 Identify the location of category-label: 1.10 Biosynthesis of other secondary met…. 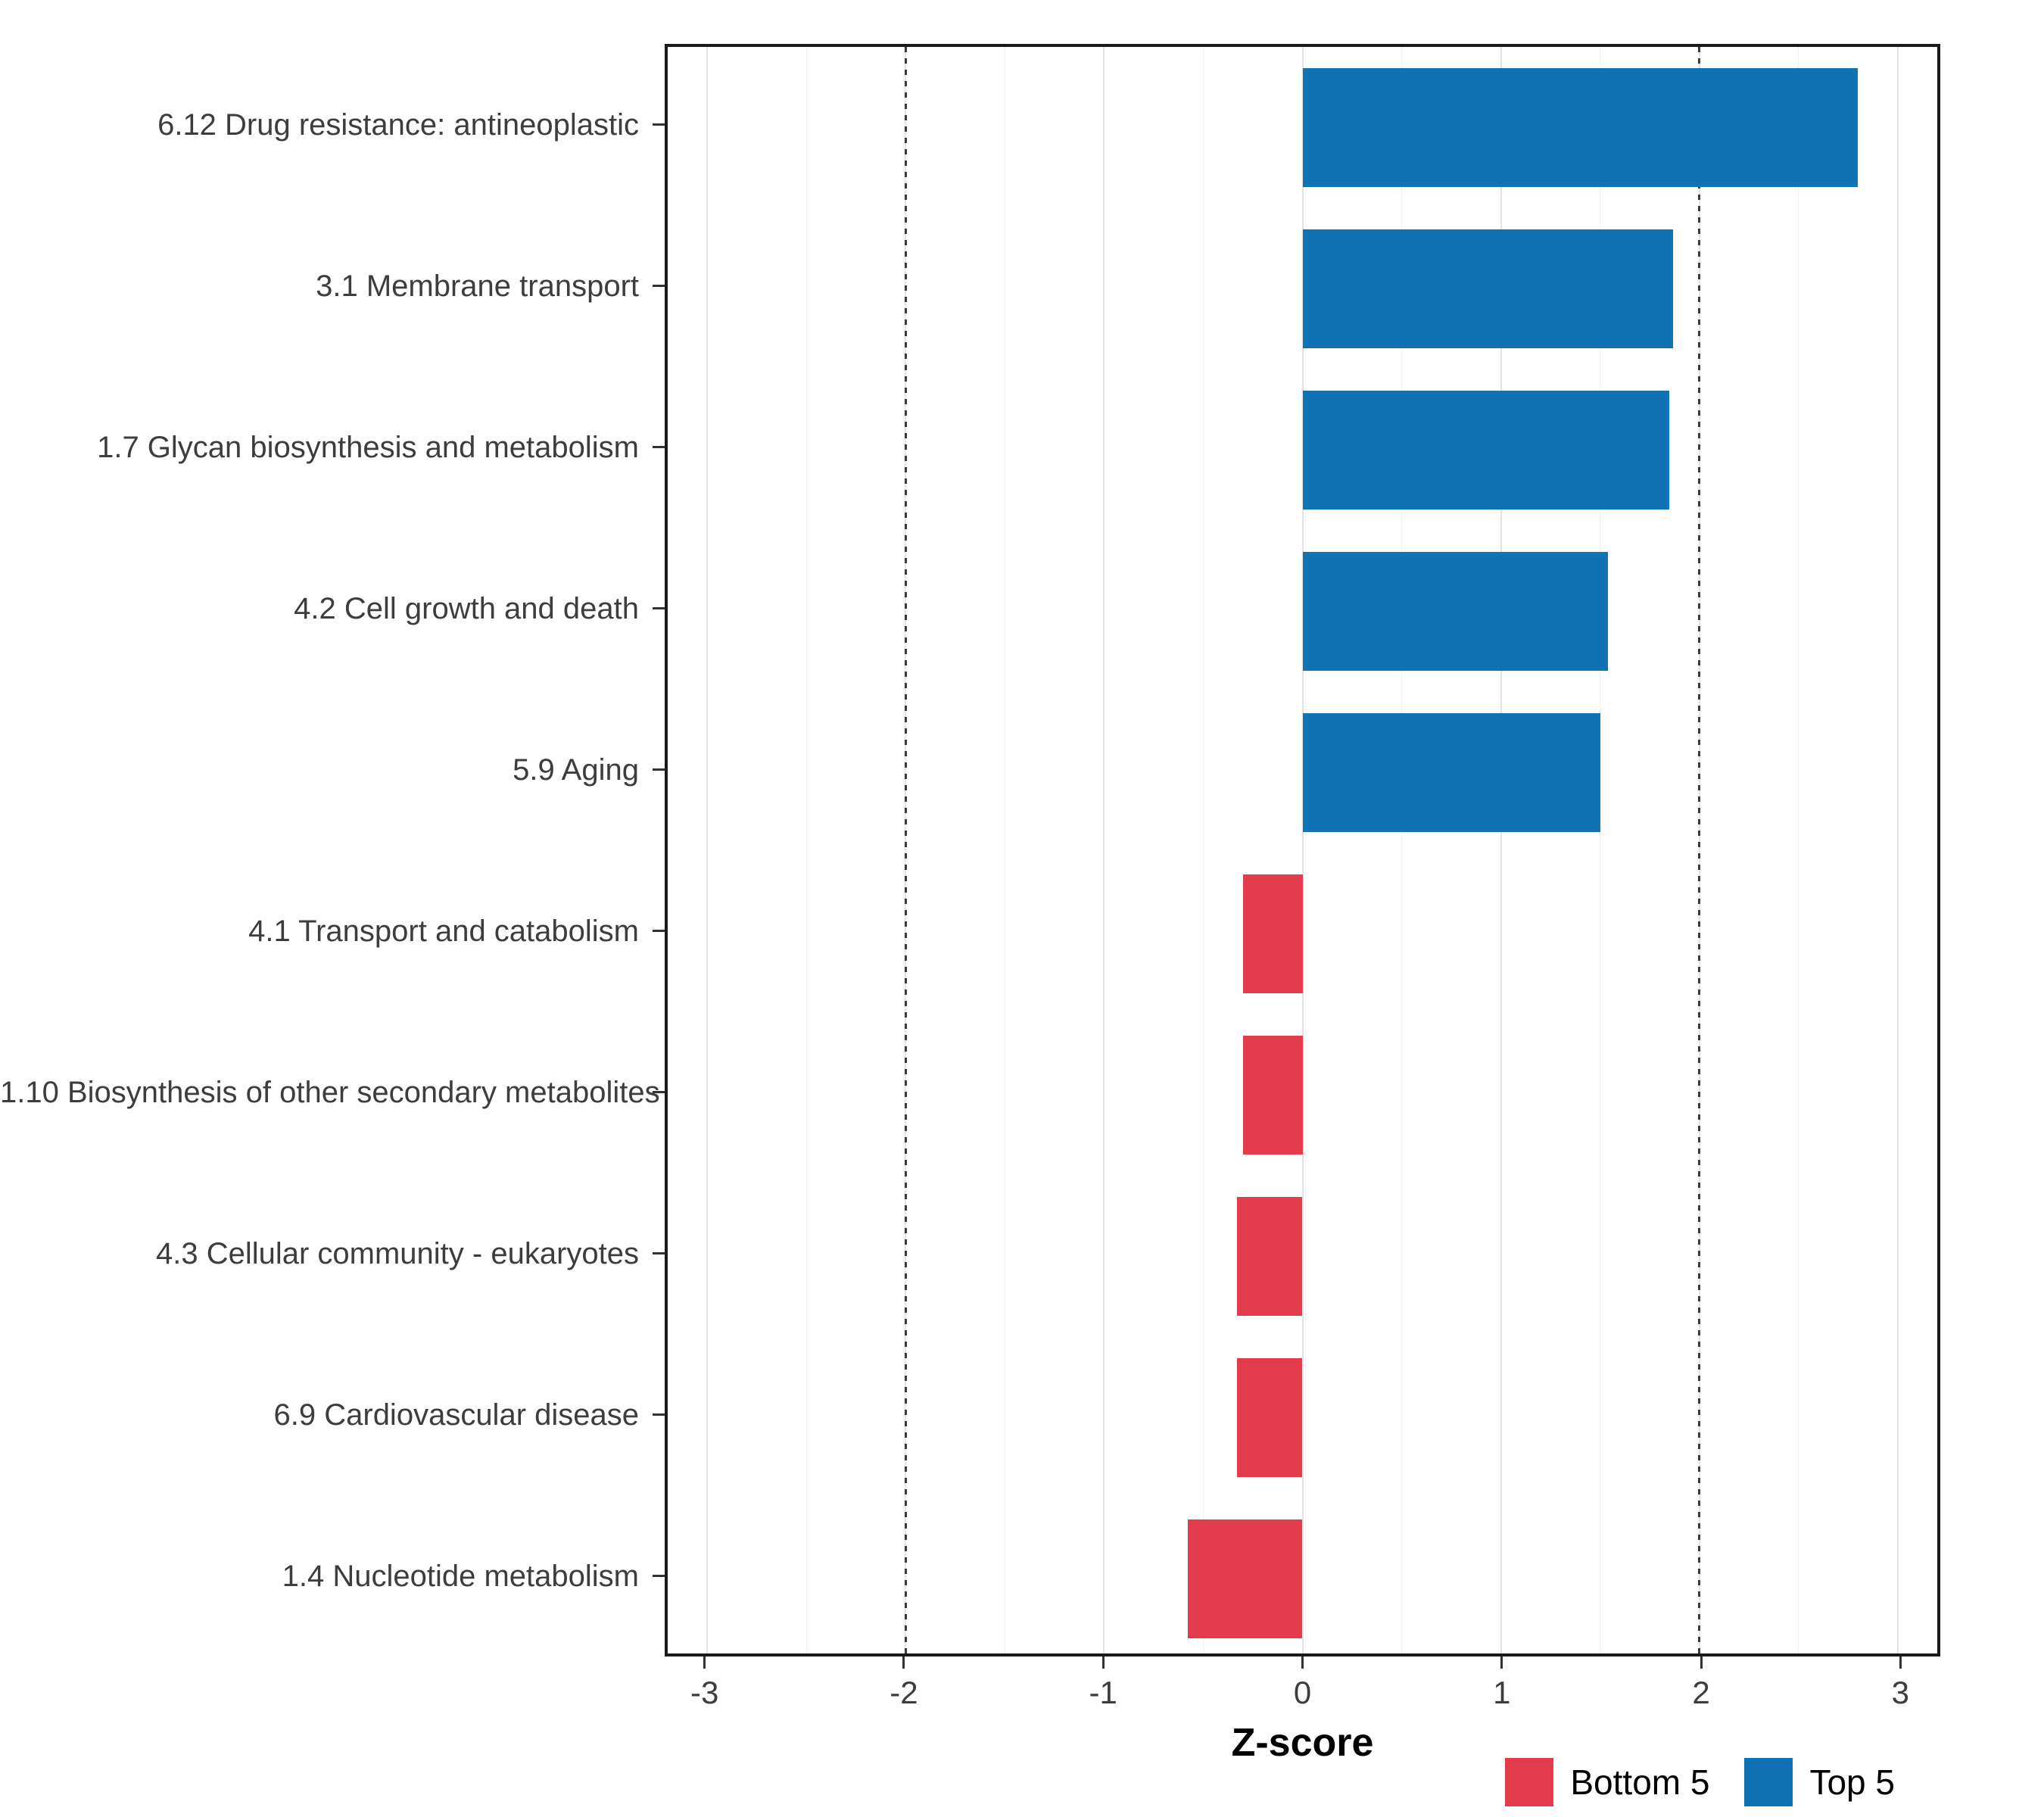
(330, 1092).